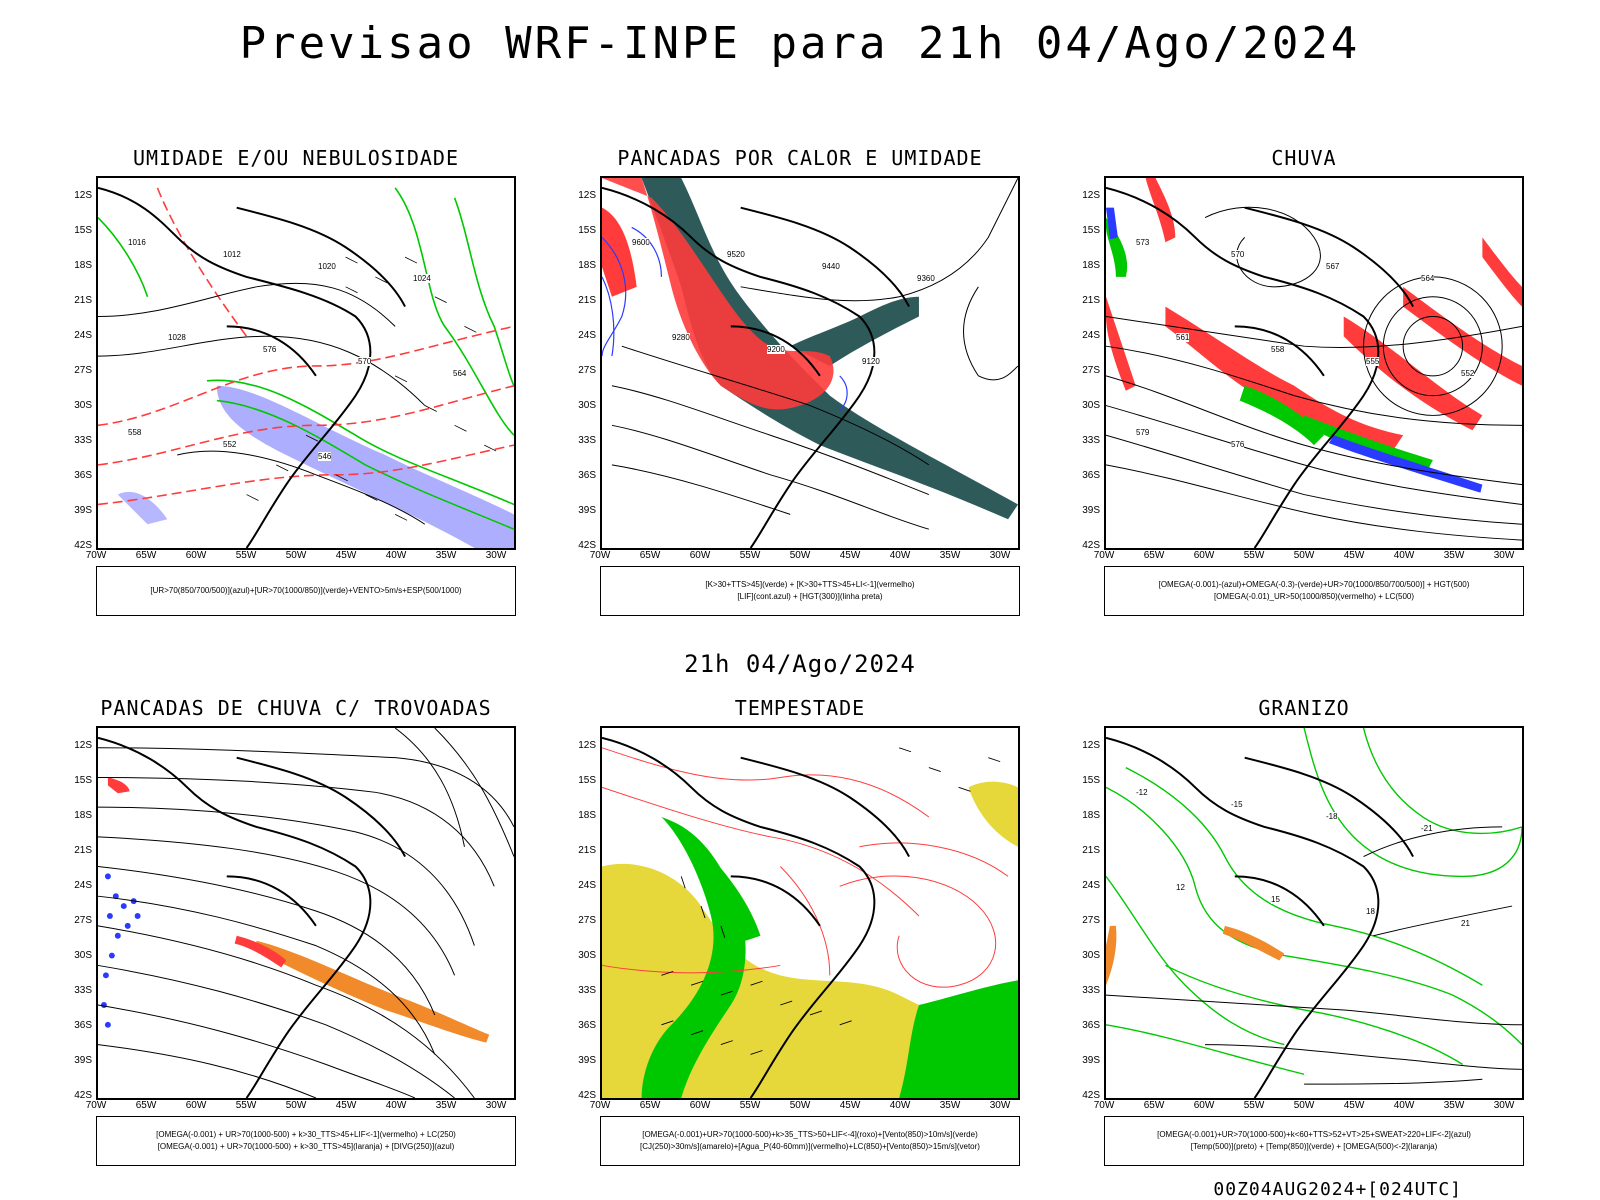 The width and height of the screenshot is (1600, 1200). Describe the element at coordinates (306, 913) in the screenshot. I see `black-streamlines` at that location.